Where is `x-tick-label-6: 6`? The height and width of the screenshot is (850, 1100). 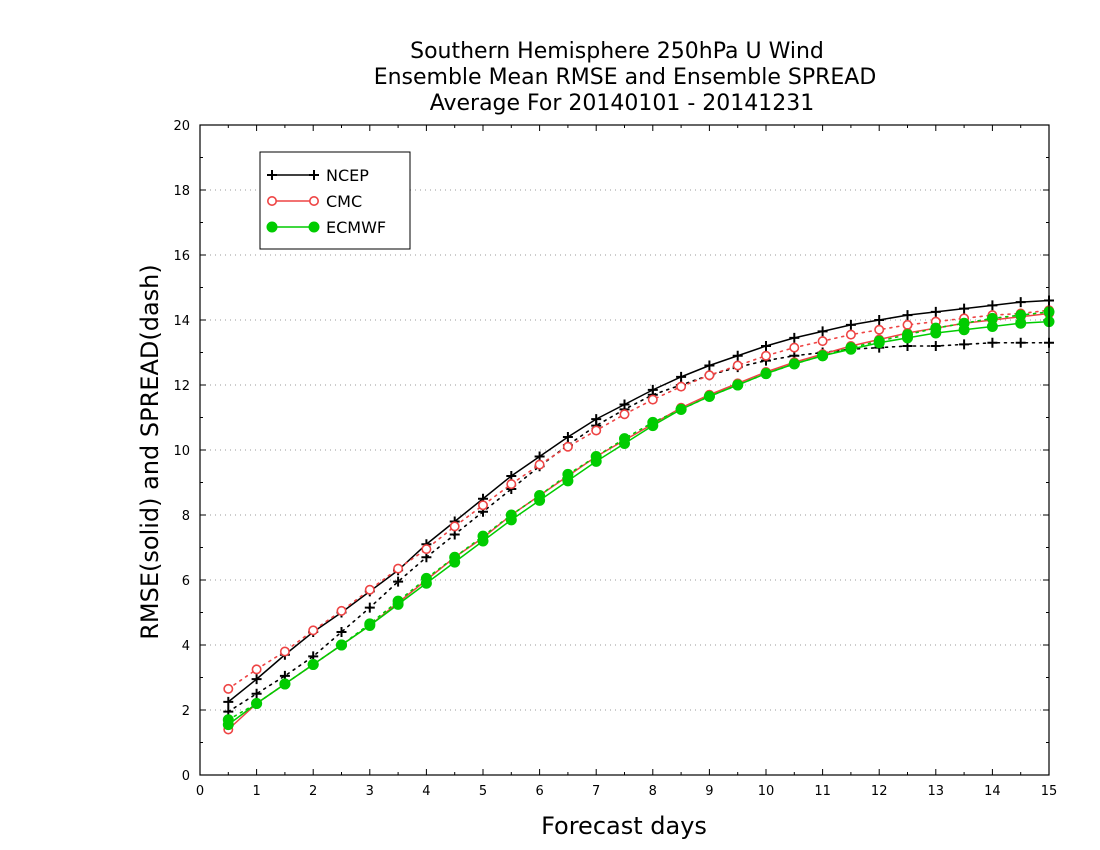 x-tick-label-6: 6 is located at coordinates (539, 791).